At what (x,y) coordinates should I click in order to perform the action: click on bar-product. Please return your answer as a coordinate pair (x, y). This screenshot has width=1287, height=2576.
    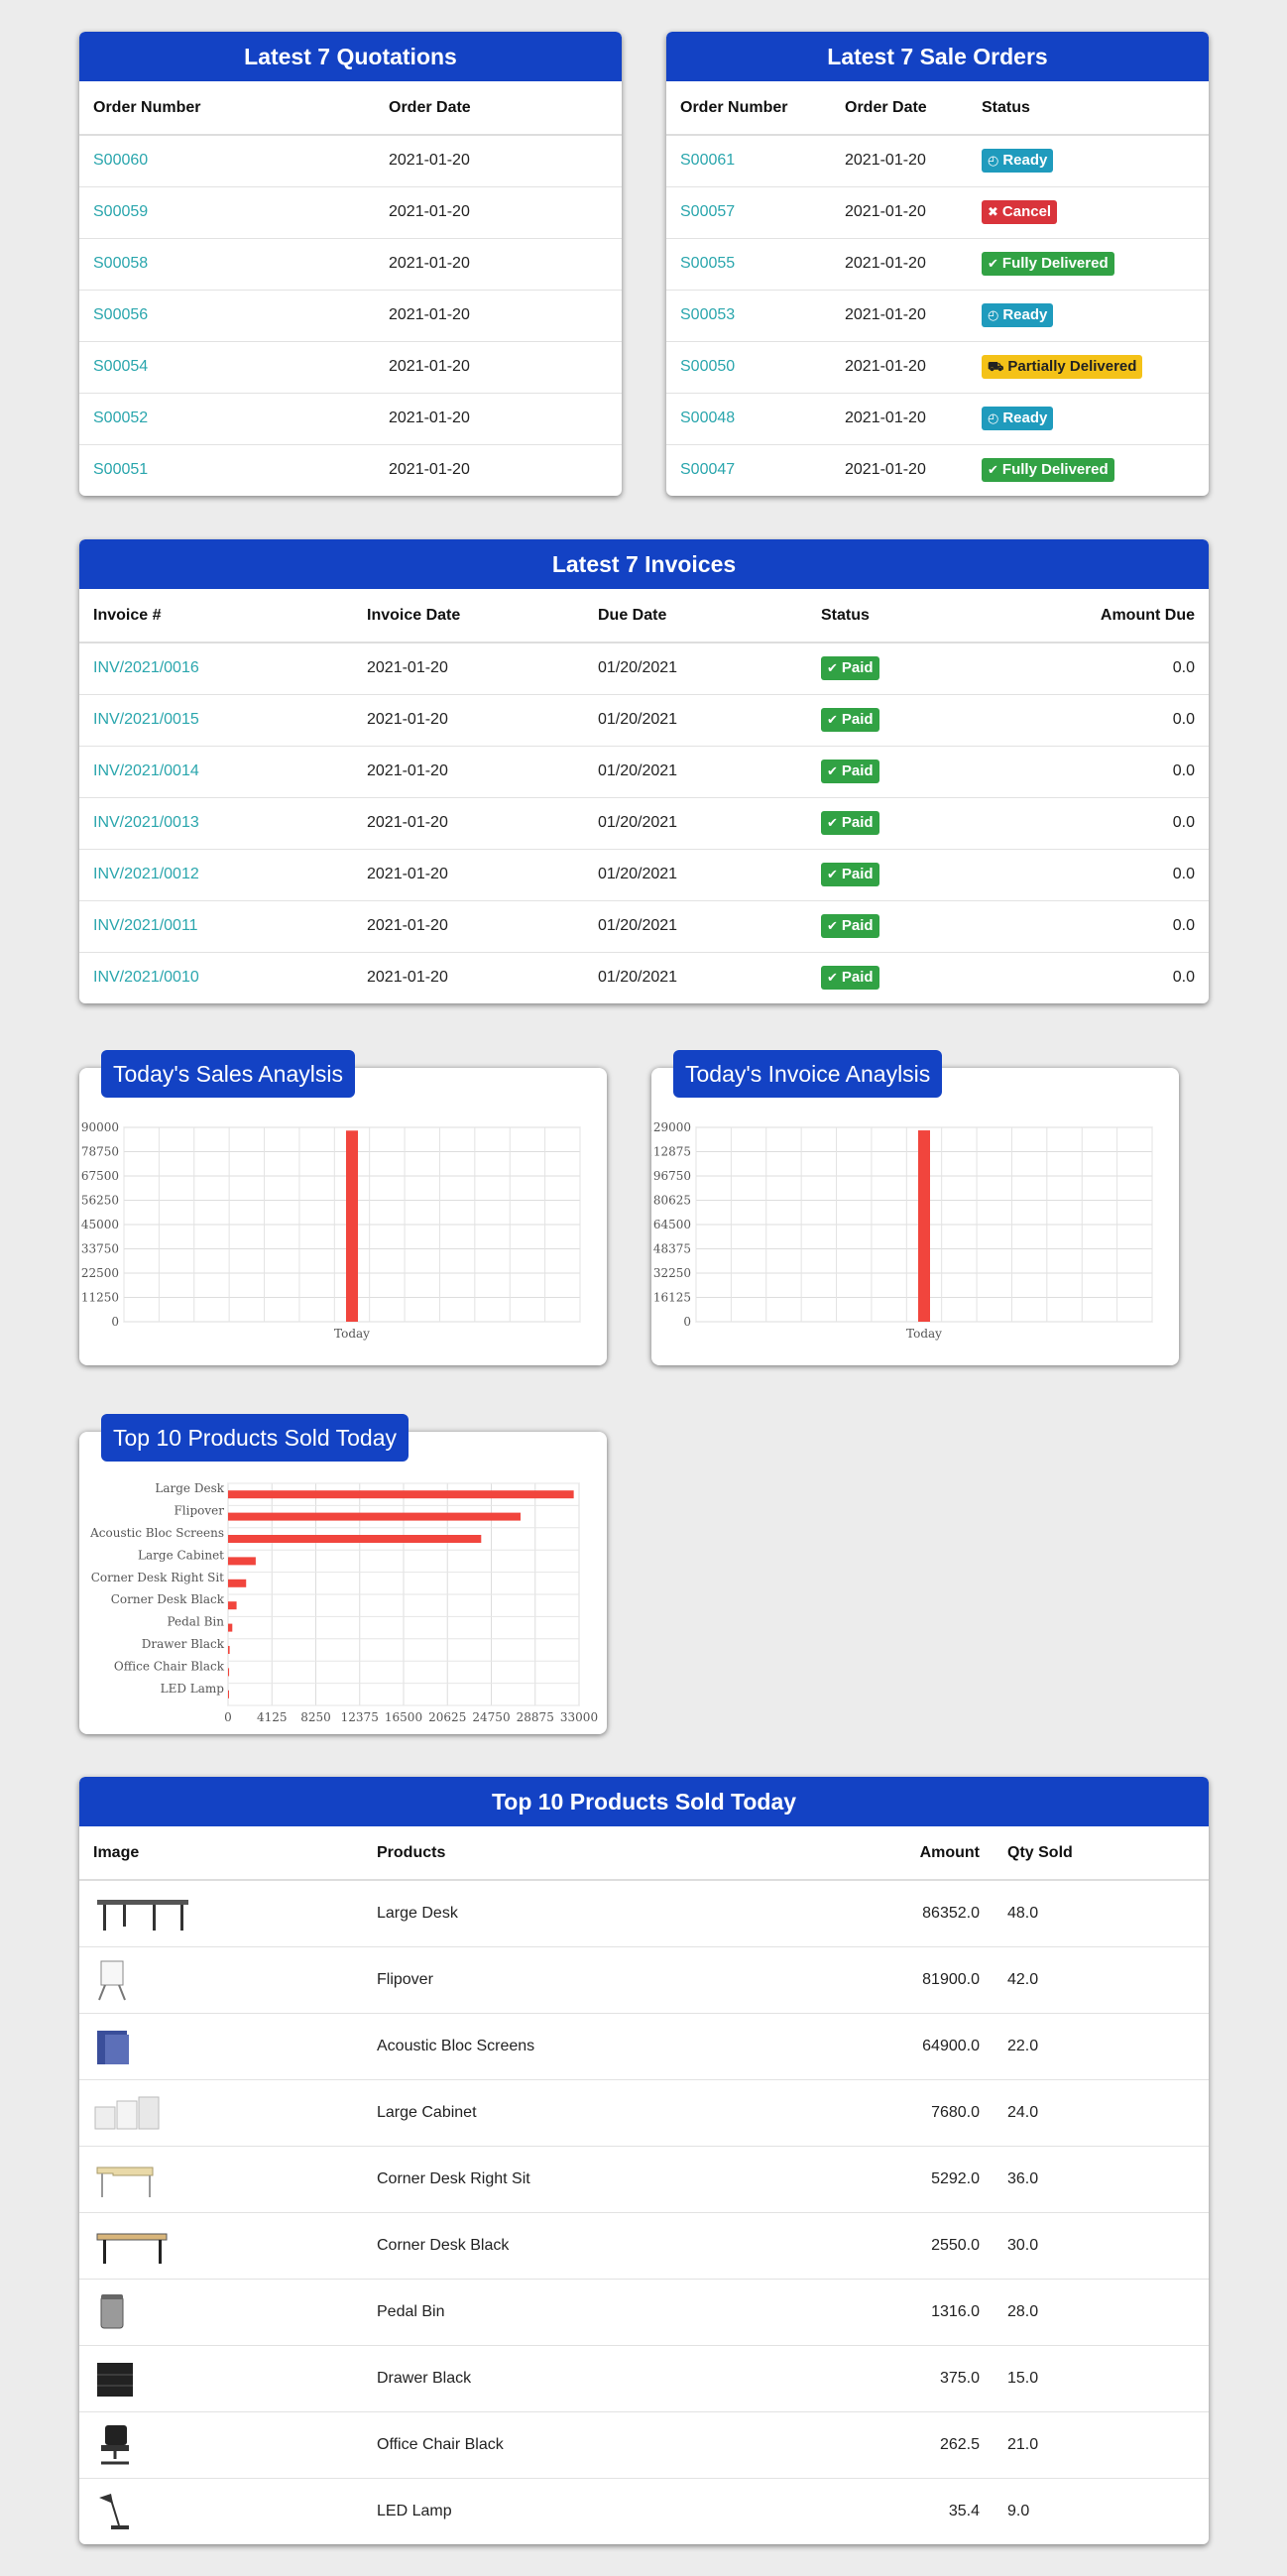
    Looking at the image, I should click on (229, 1672).